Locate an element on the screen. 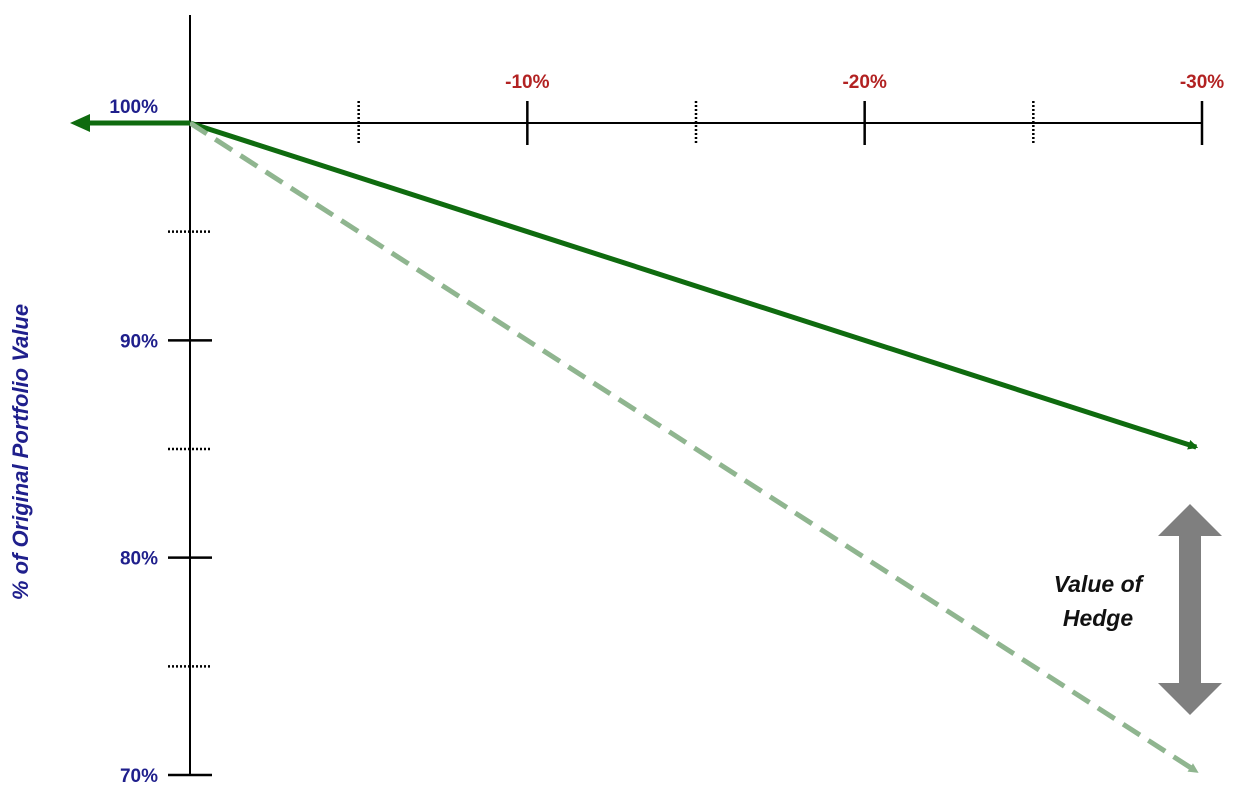 This screenshot has height=801, width=1246. hedge-annotation: Value of Hedge is located at coordinates (1138, 609).